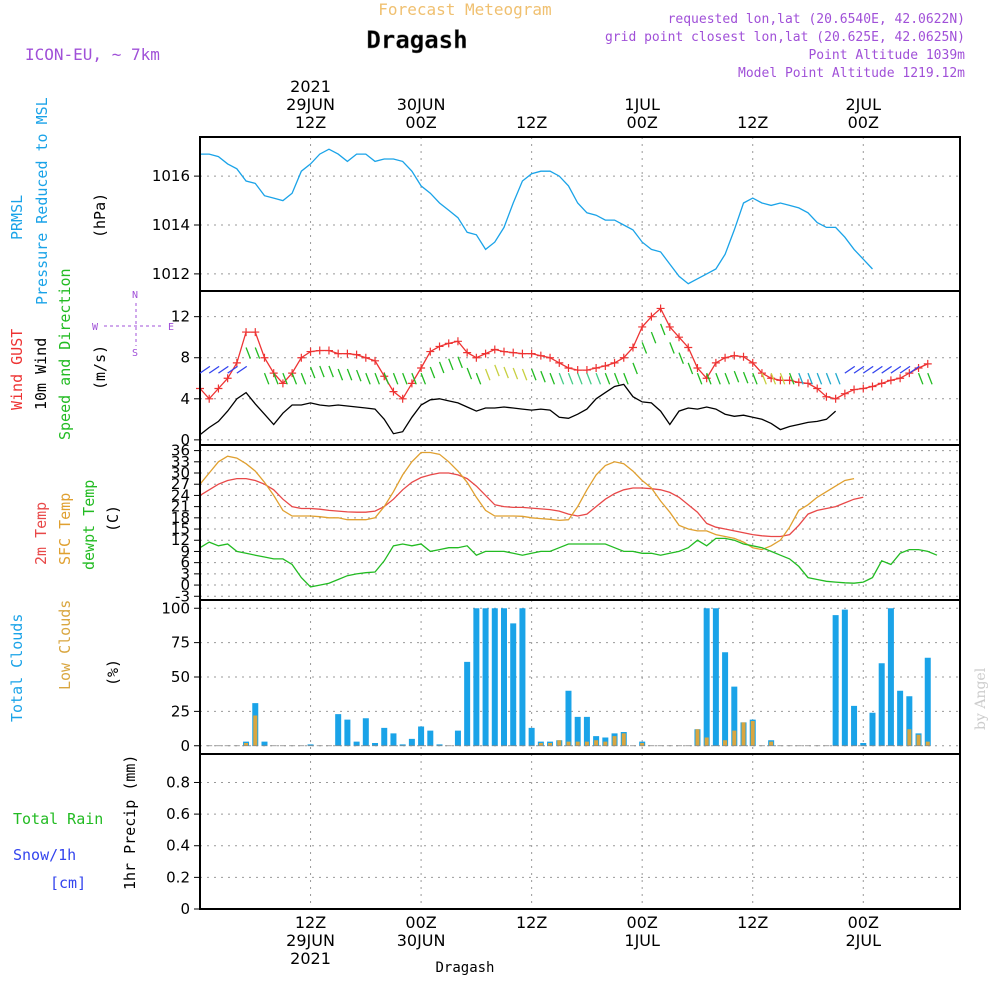  What do you see at coordinates (41, 374) in the screenshot?
I see `wind10-label: 10m Wind` at bounding box center [41, 374].